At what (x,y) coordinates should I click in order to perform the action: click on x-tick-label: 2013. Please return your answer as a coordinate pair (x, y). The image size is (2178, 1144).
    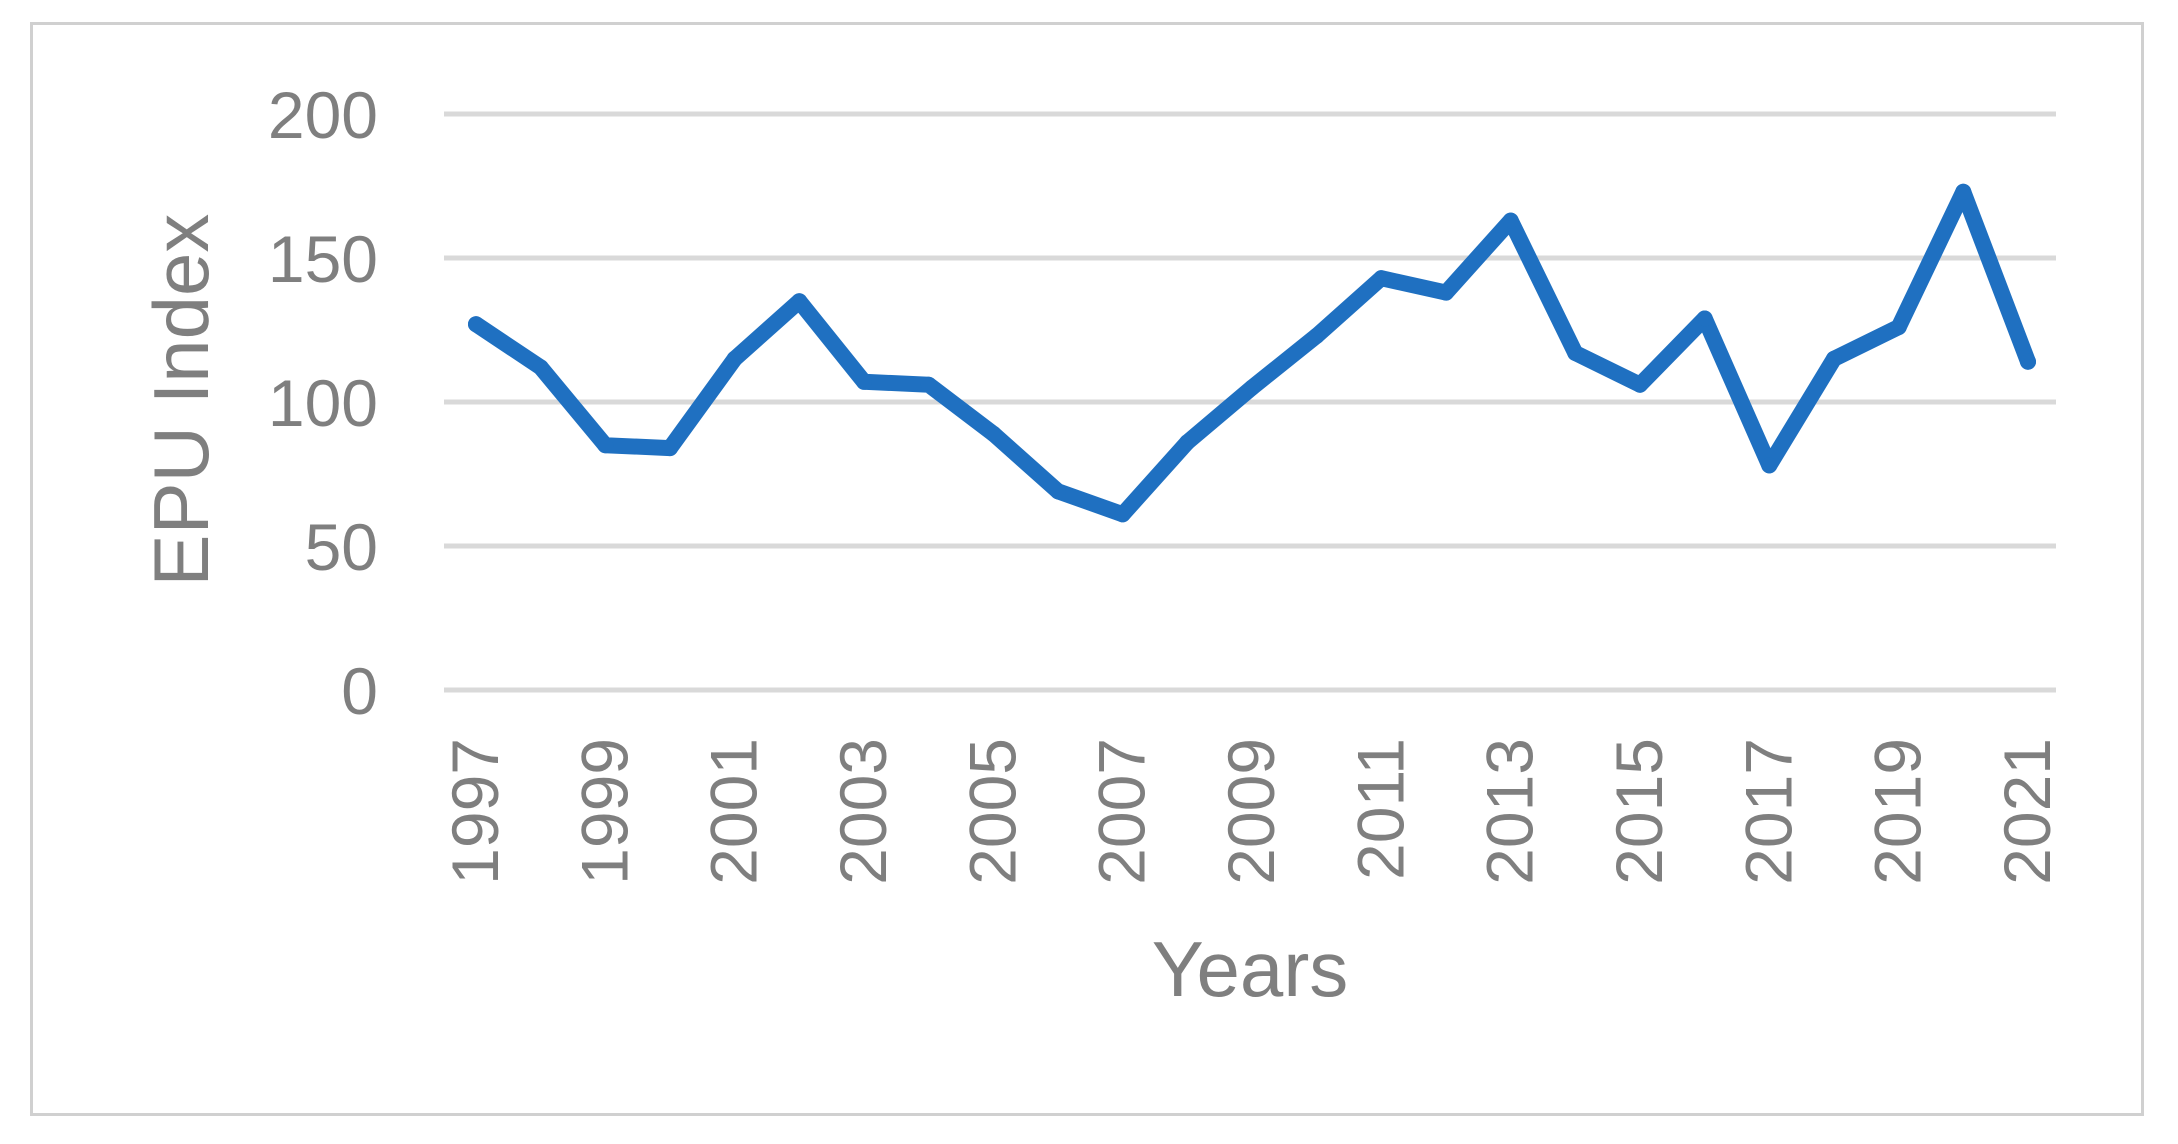
    Looking at the image, I should click on (1510, 811).